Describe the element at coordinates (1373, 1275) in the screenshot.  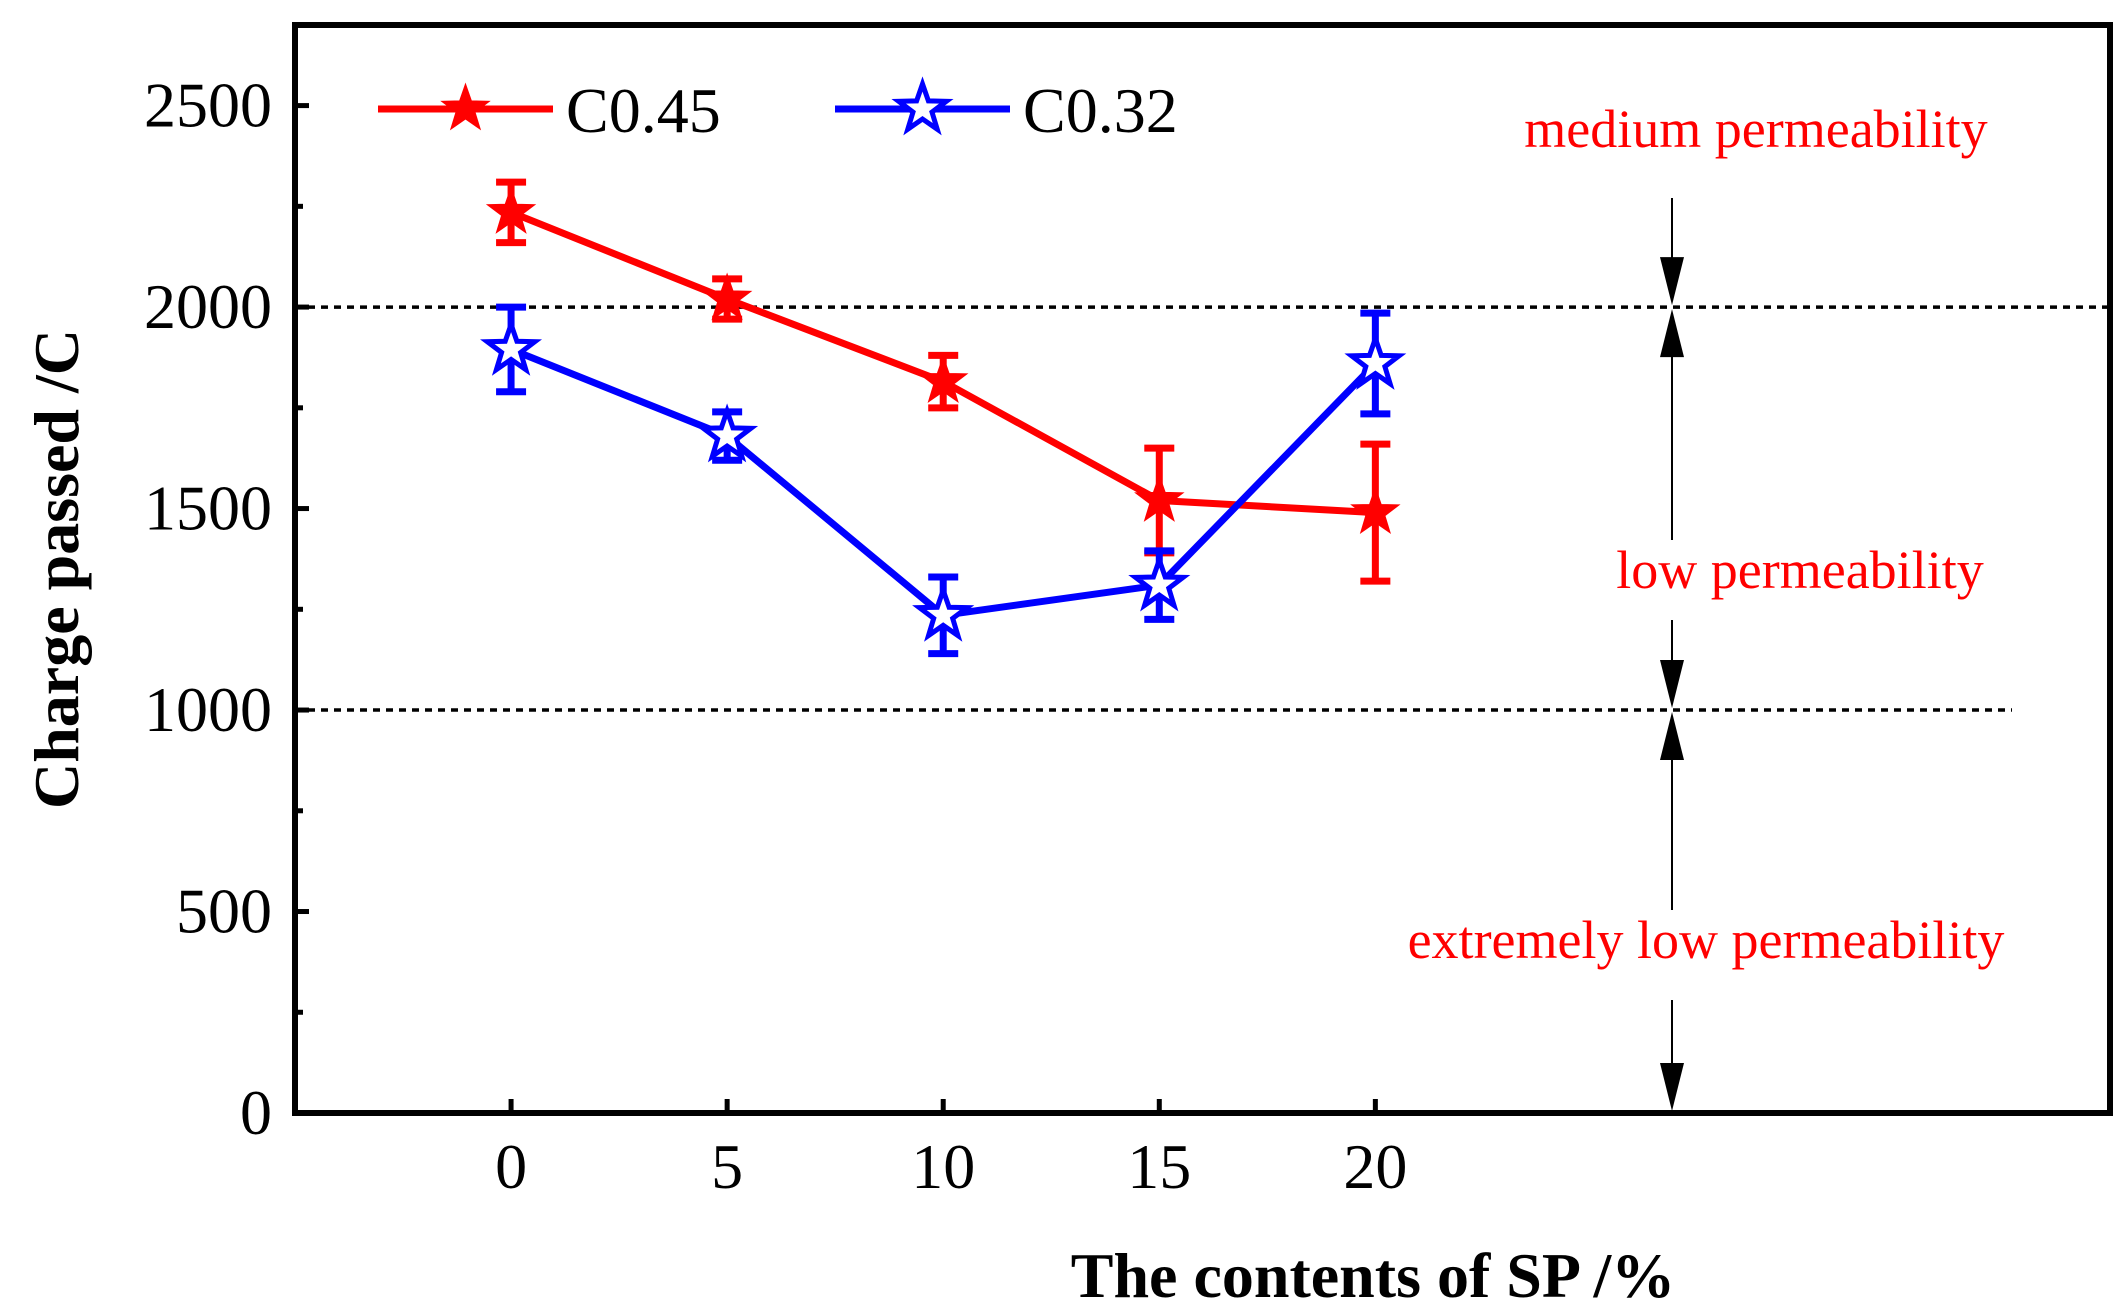
I see `x-axis-title: The contents of SP /%` at that location.